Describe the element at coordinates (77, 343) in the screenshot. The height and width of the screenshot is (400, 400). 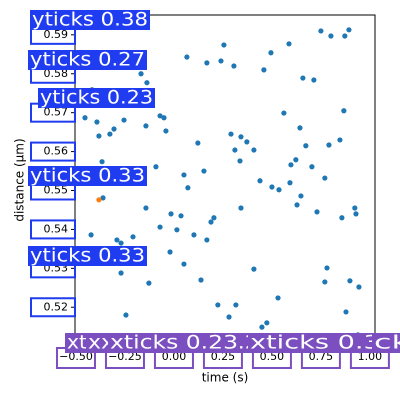
I see `overlay-label: xt` at that location.